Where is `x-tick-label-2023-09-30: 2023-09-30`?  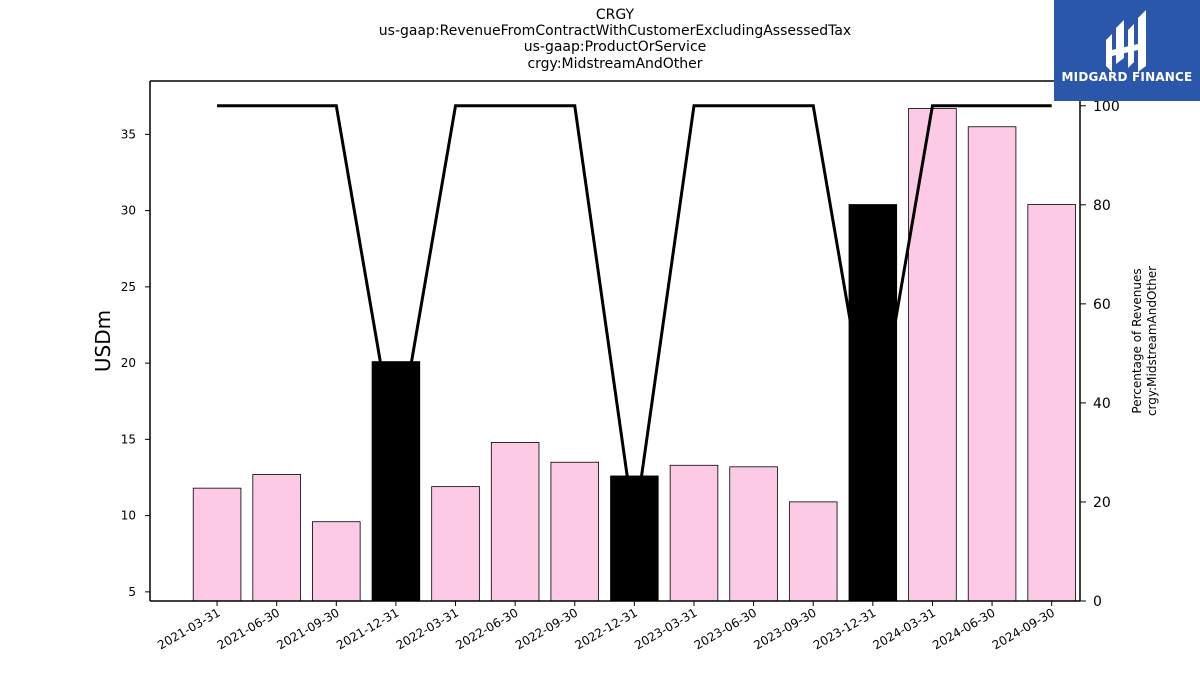
x-tick-label-2023-09-30: 2023-09-30 is located at coordinates (784, 628).